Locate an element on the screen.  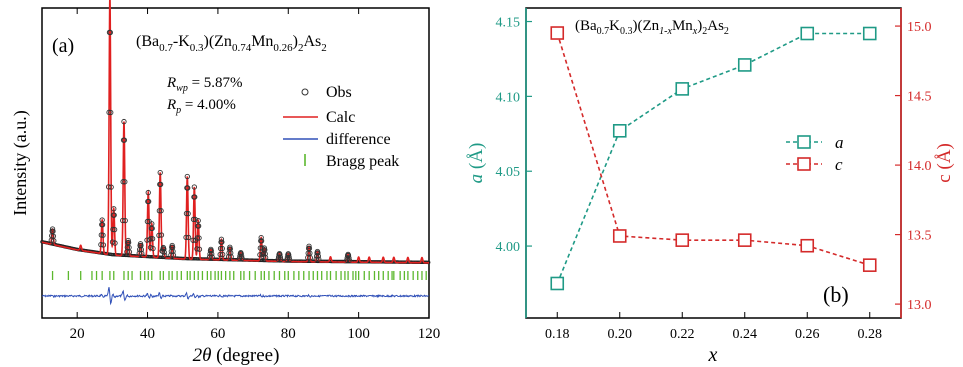
right-tick-label: 13.5 is located at coordinates (919, 236).